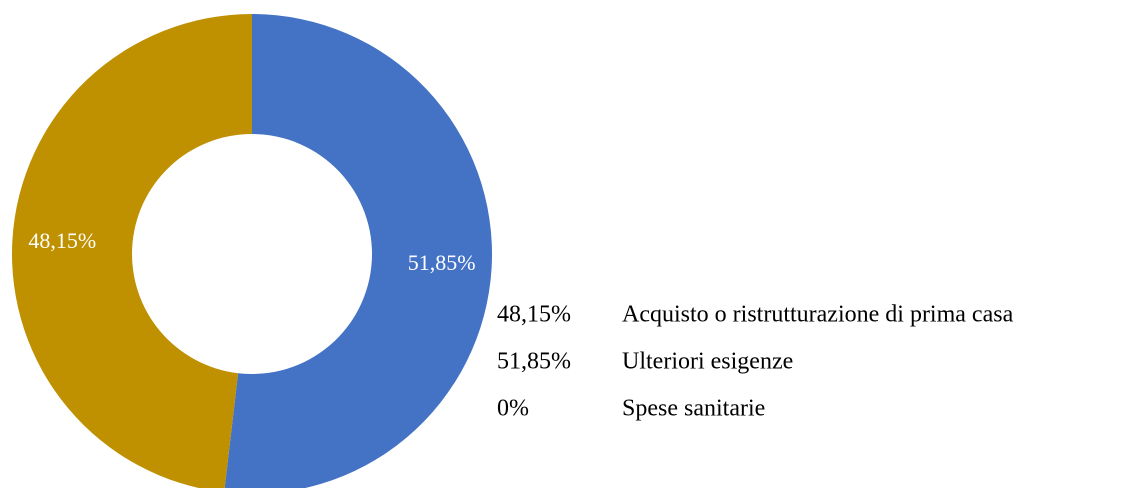 The height and width of the screenshot is (488, 1146). I want to click on legend-value: 51,85%, so click(534, 362).